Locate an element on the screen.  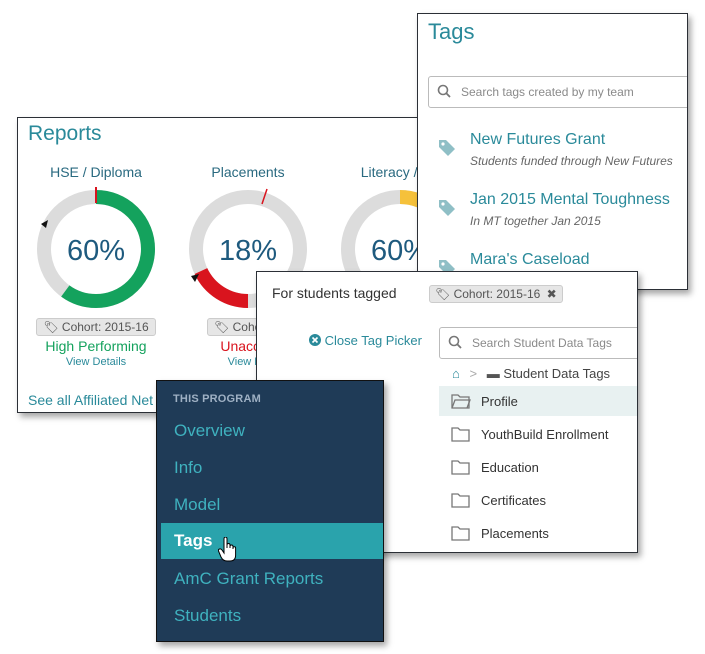
tag-description: Students funded through New Futures is located at coordinates (571, 161).